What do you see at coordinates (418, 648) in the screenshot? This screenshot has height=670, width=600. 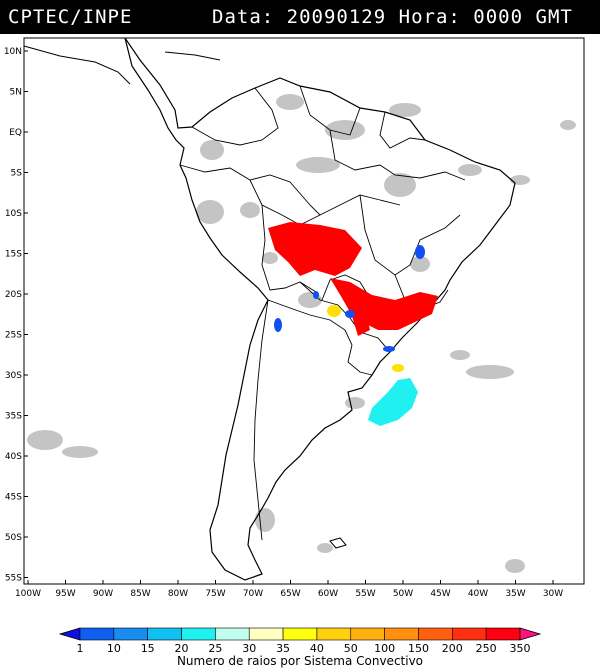 I see `colorbar-label: 150` at bounding box center [418, 648].